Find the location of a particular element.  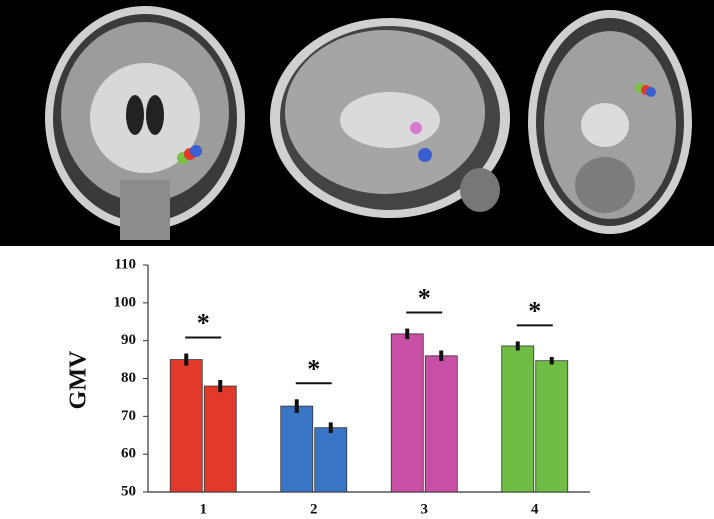

x-tick-label: 3 is located at coordinates (425, 509).